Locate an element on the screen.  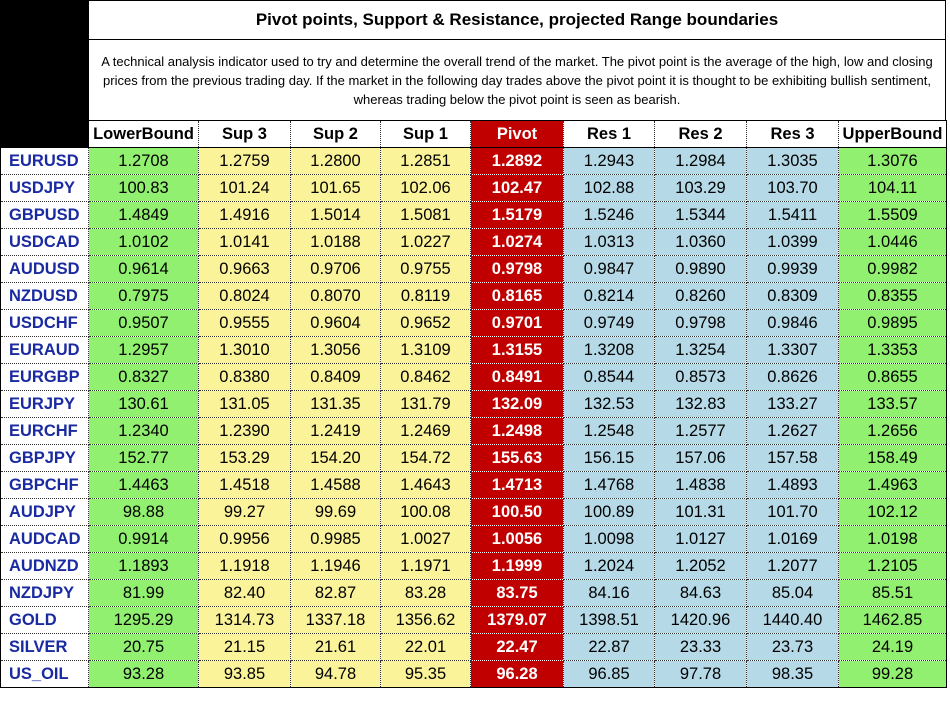
value-cell: 0.9914 is located at coordinates (143, 539).